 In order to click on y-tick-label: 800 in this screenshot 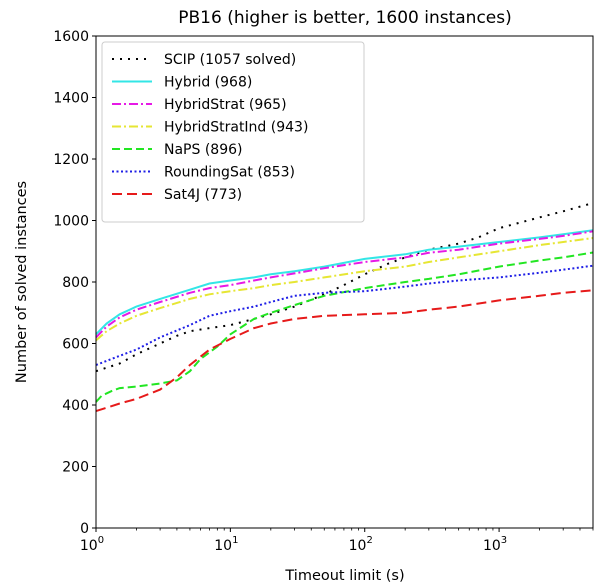, I will do `click(75, 283)`.